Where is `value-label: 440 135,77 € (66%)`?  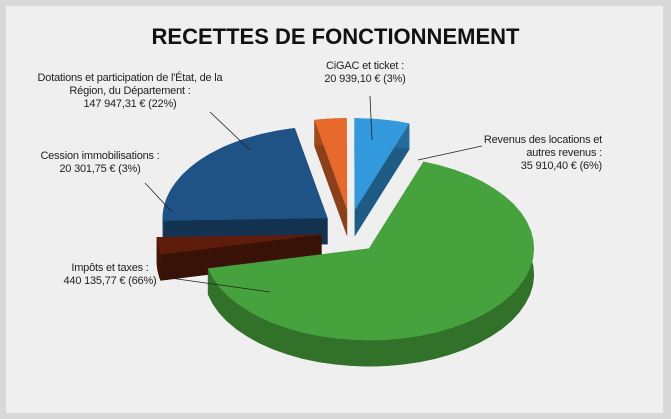 value-label: 440 135,77 € (66%) is located at coordinates (110, 281).